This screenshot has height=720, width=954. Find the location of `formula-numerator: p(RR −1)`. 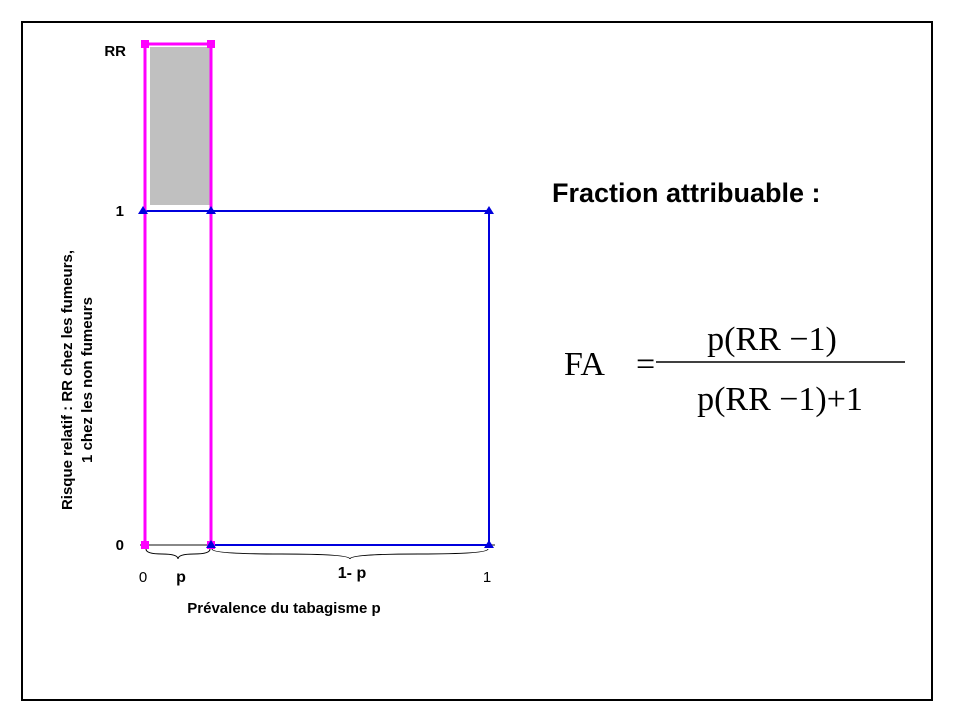

formula-numerator: p(RR −1) is located at coordinates (772, 339).